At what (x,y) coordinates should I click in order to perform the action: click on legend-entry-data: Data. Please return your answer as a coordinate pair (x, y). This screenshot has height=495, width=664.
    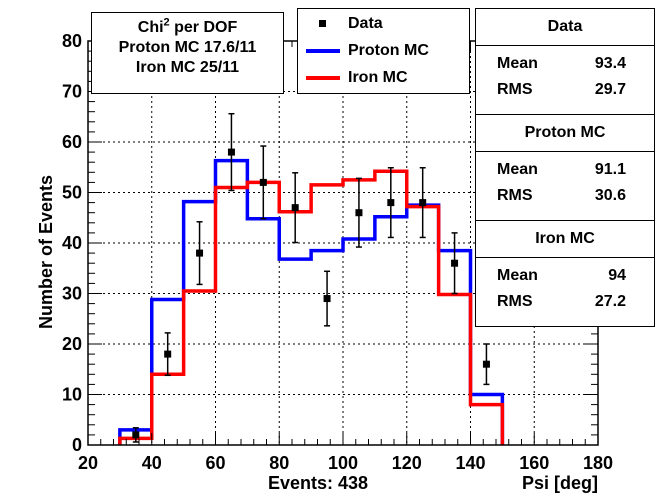
    Looking at the image, I should click on (344, 24).